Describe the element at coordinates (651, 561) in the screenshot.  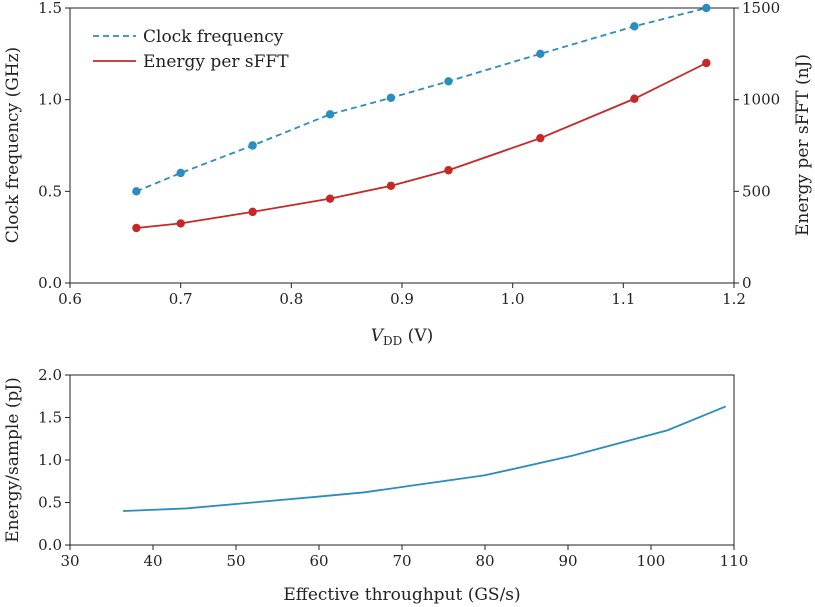
I see `bottom-x-tick-label: 100` at that location.